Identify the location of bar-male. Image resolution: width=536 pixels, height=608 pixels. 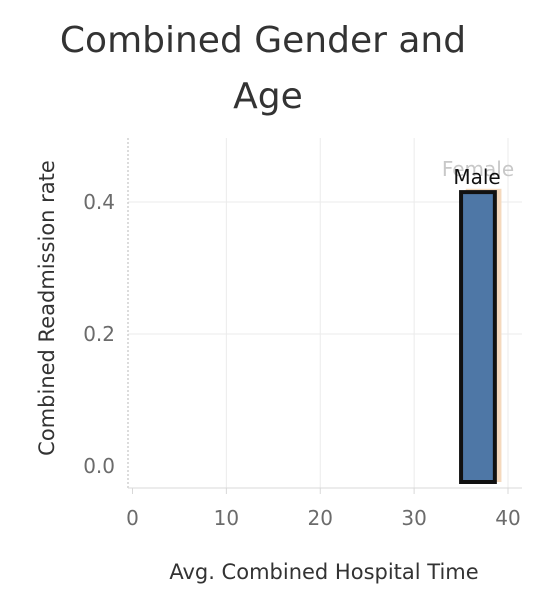
(478, 337).